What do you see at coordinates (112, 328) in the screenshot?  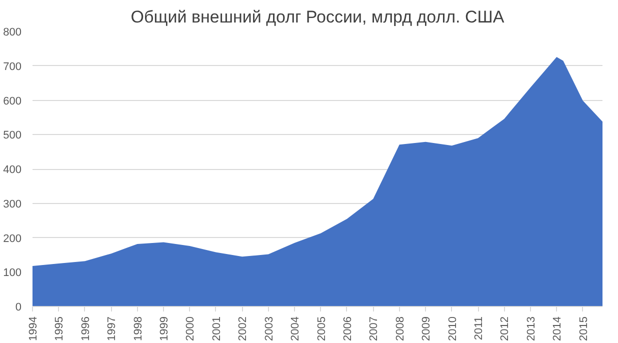 I see `x-tick-label: 1997` at bounding box center [112, 328].